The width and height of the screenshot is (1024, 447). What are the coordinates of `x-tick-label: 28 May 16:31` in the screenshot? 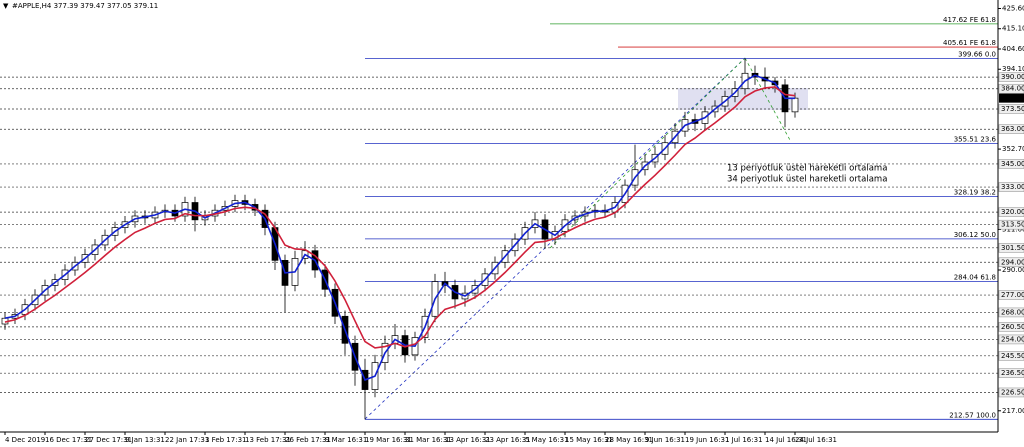 It's located at (629, 440).